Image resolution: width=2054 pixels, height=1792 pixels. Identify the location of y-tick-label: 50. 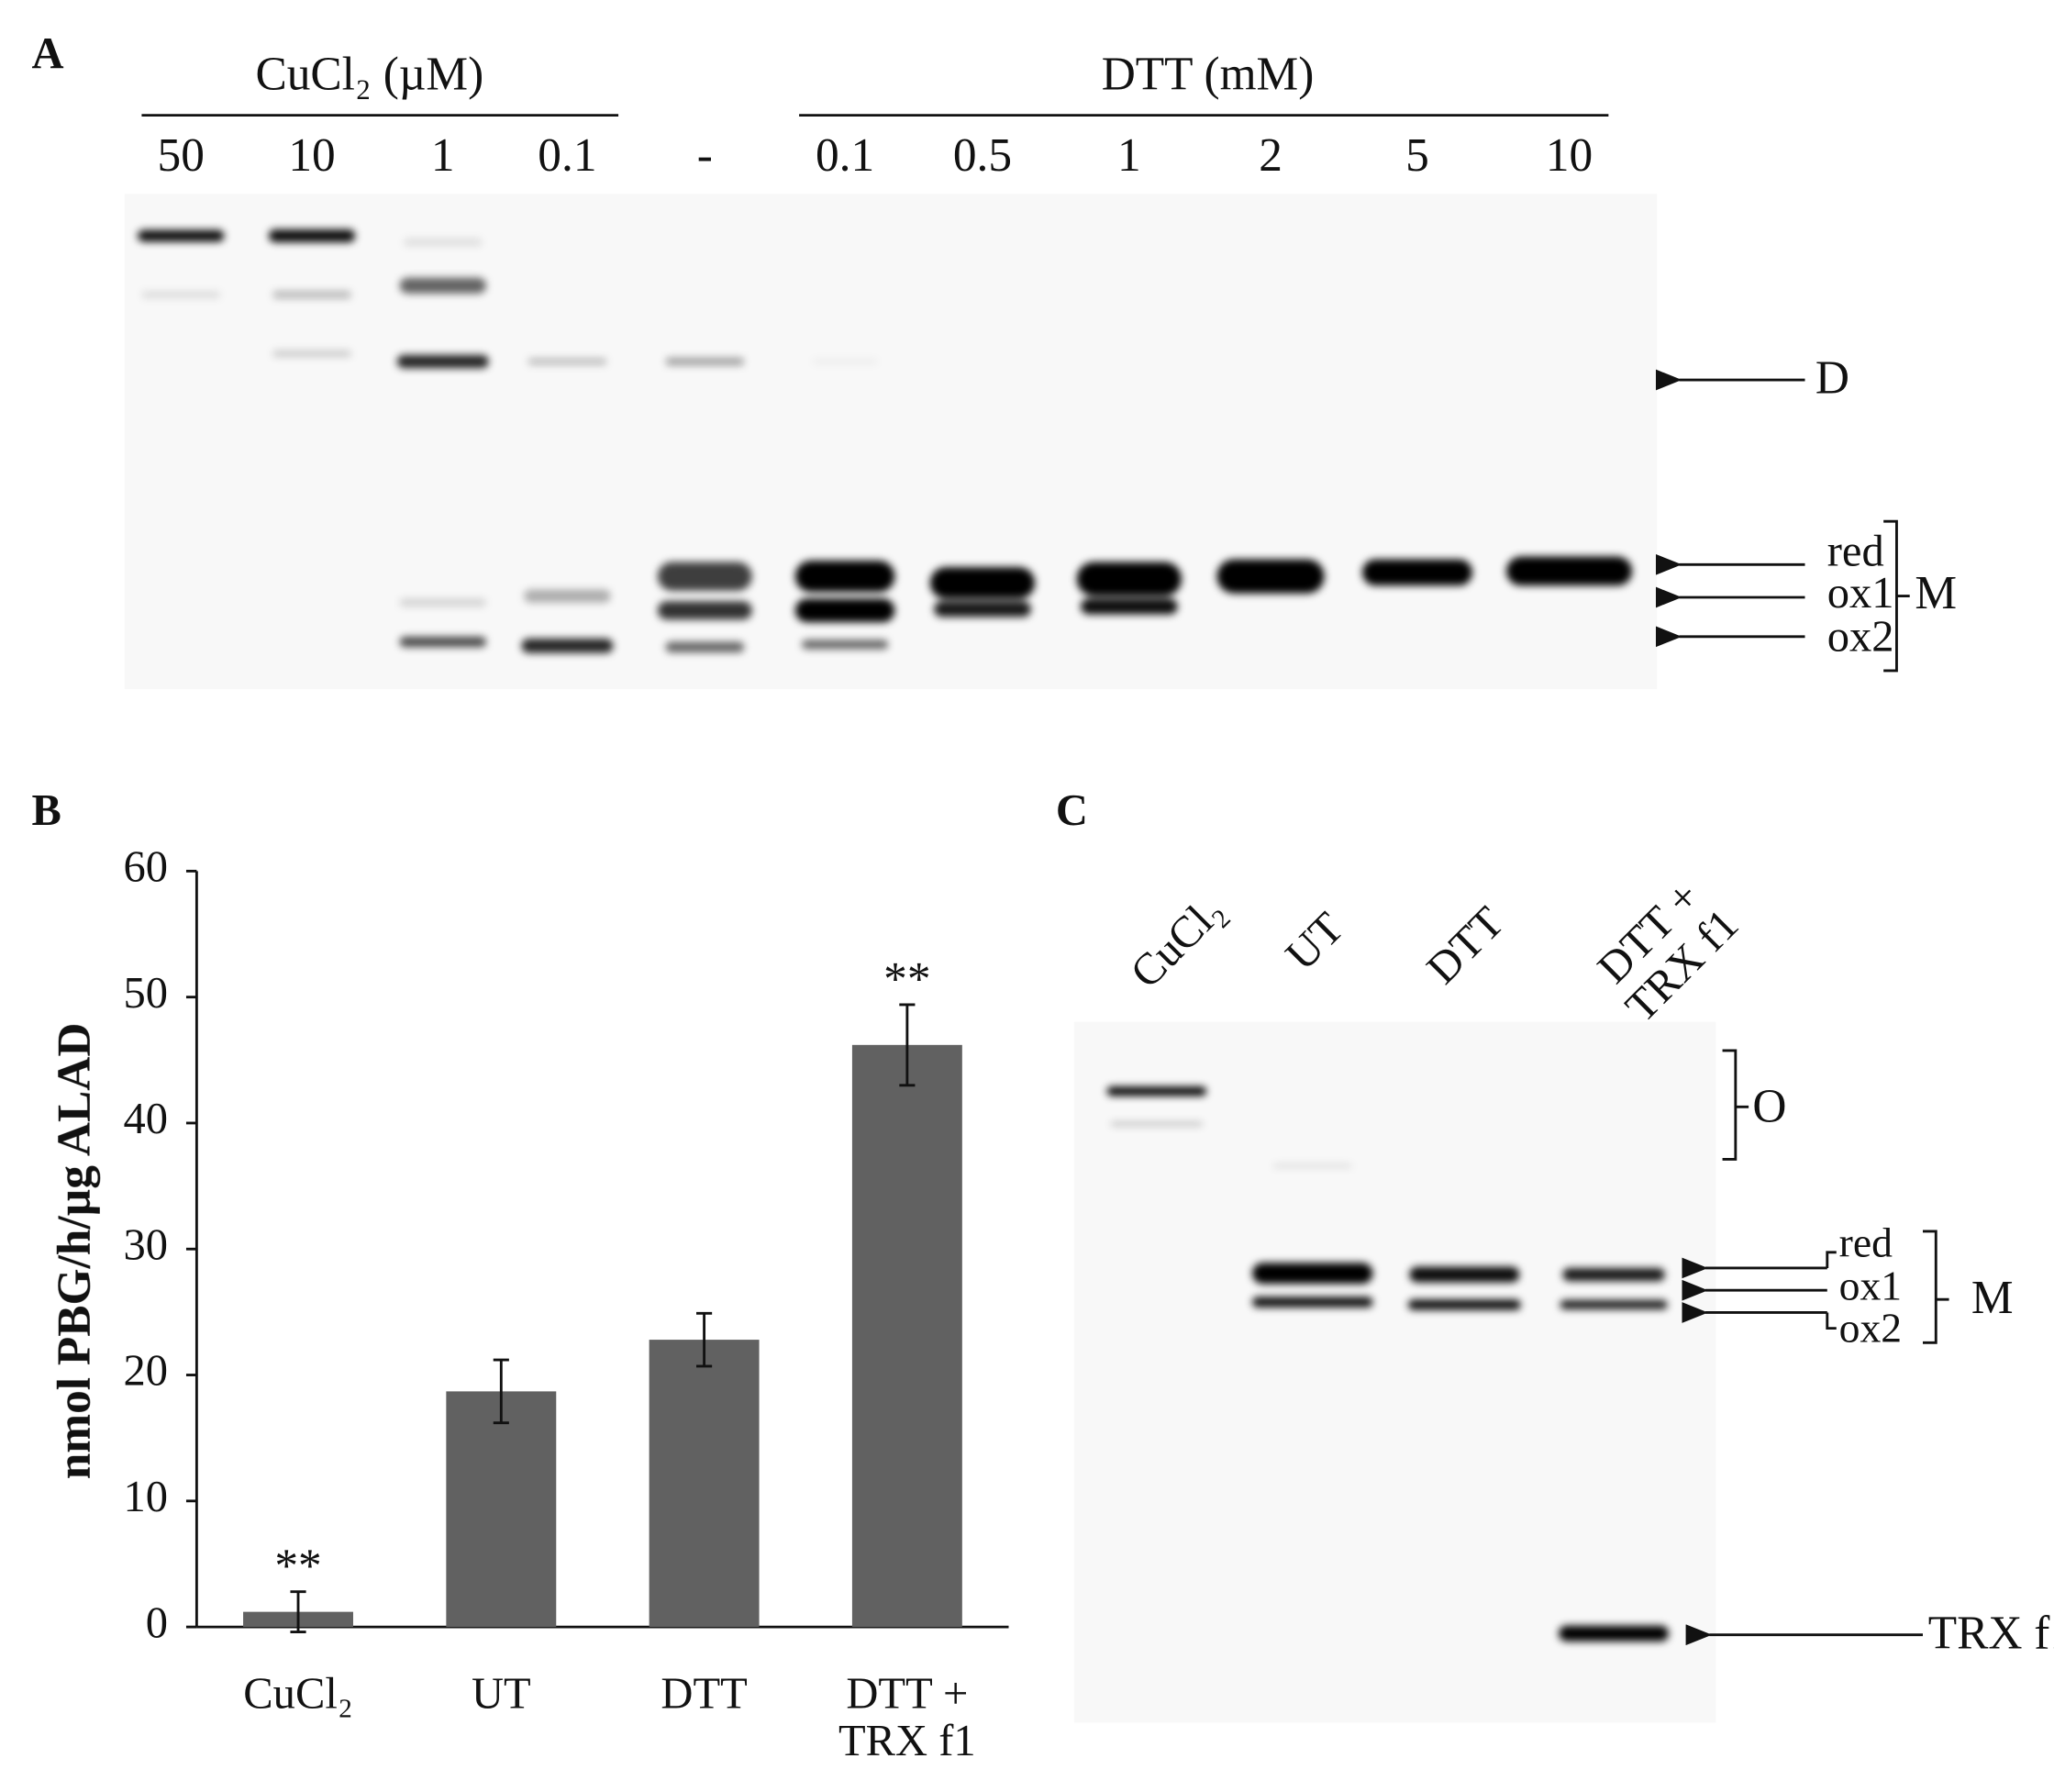
(145, 993).